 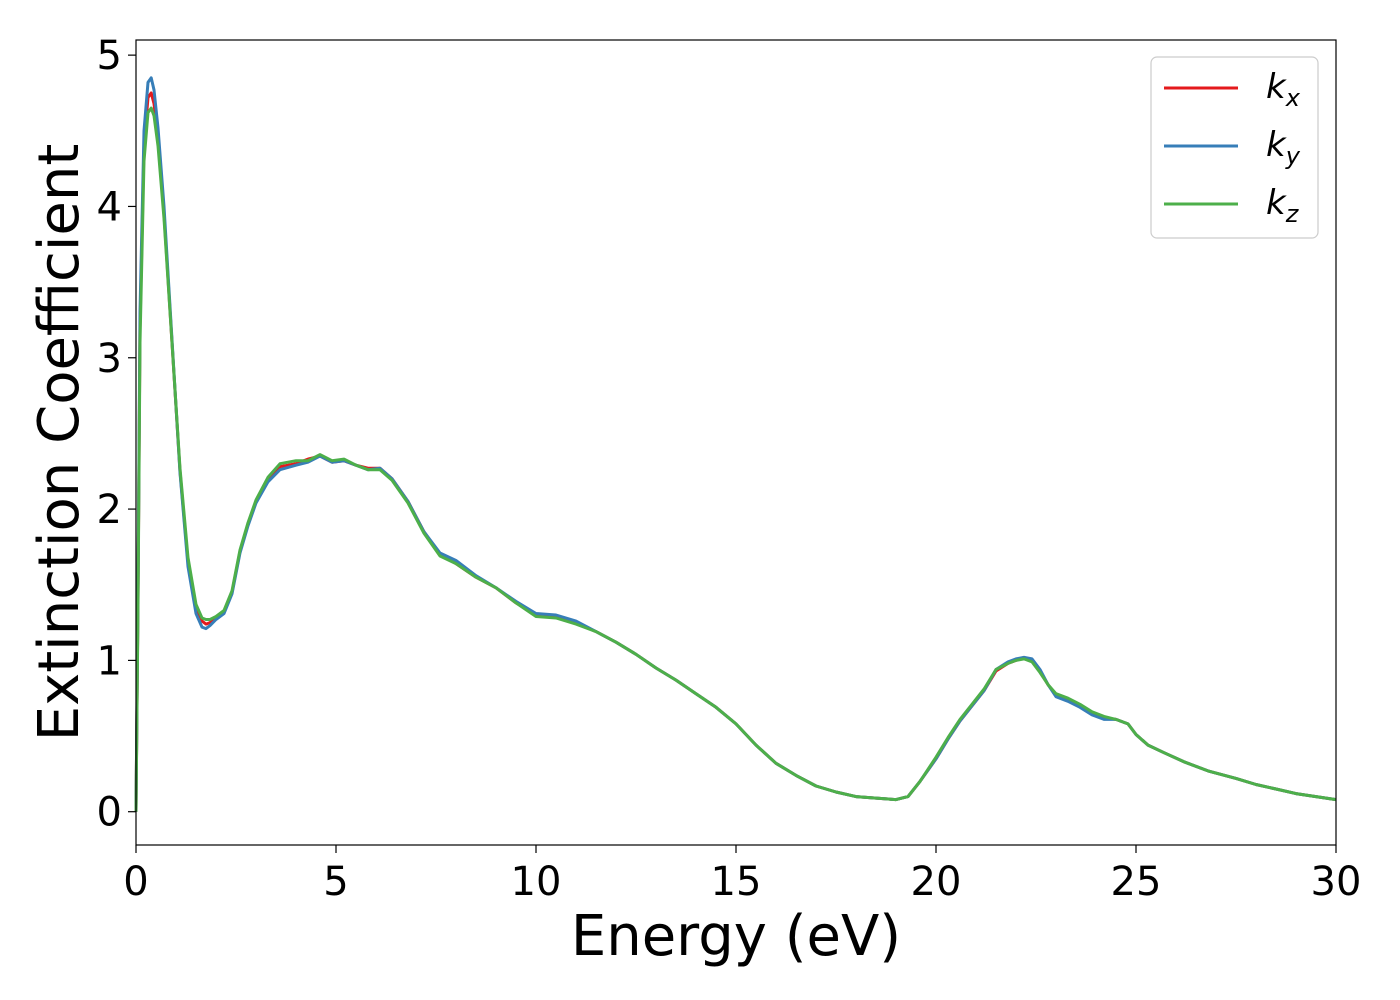 I want to click on x-tick-label: 5, so click(x=335, y=882).